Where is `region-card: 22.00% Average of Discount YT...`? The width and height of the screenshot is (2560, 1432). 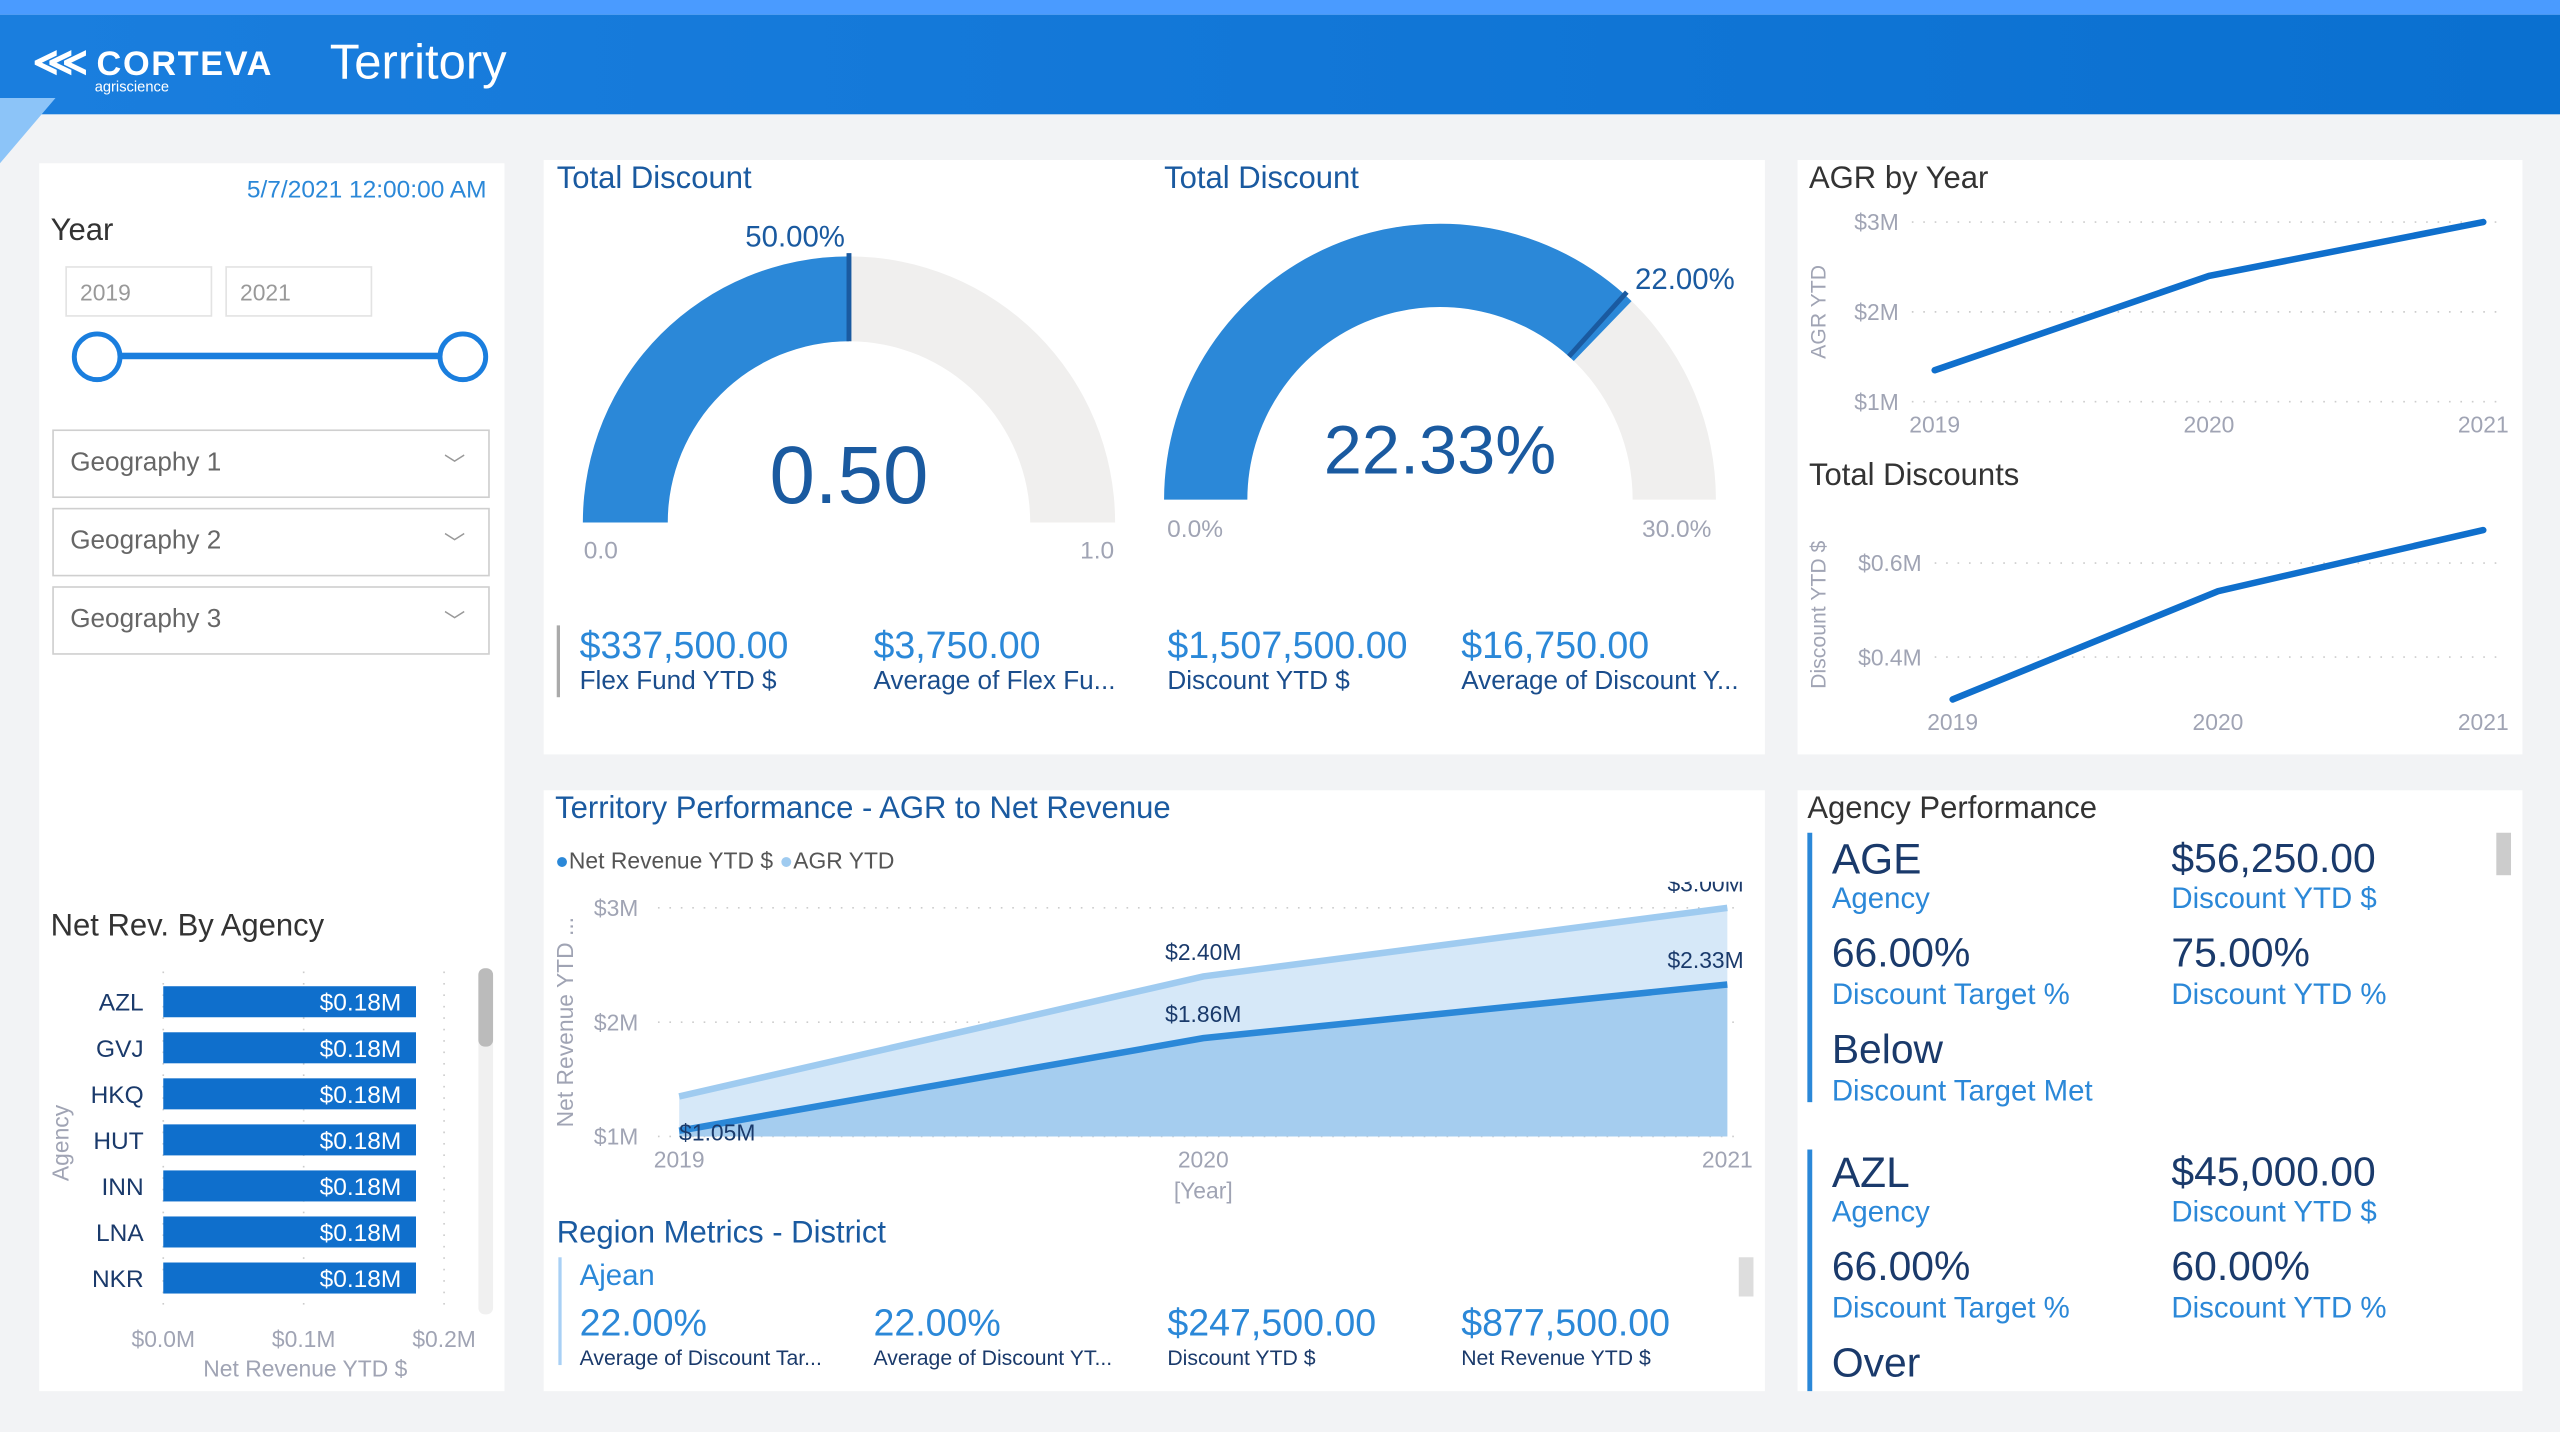 region-card: 22.00% Average of Discount YT... is located at coordinates (992, 1335).